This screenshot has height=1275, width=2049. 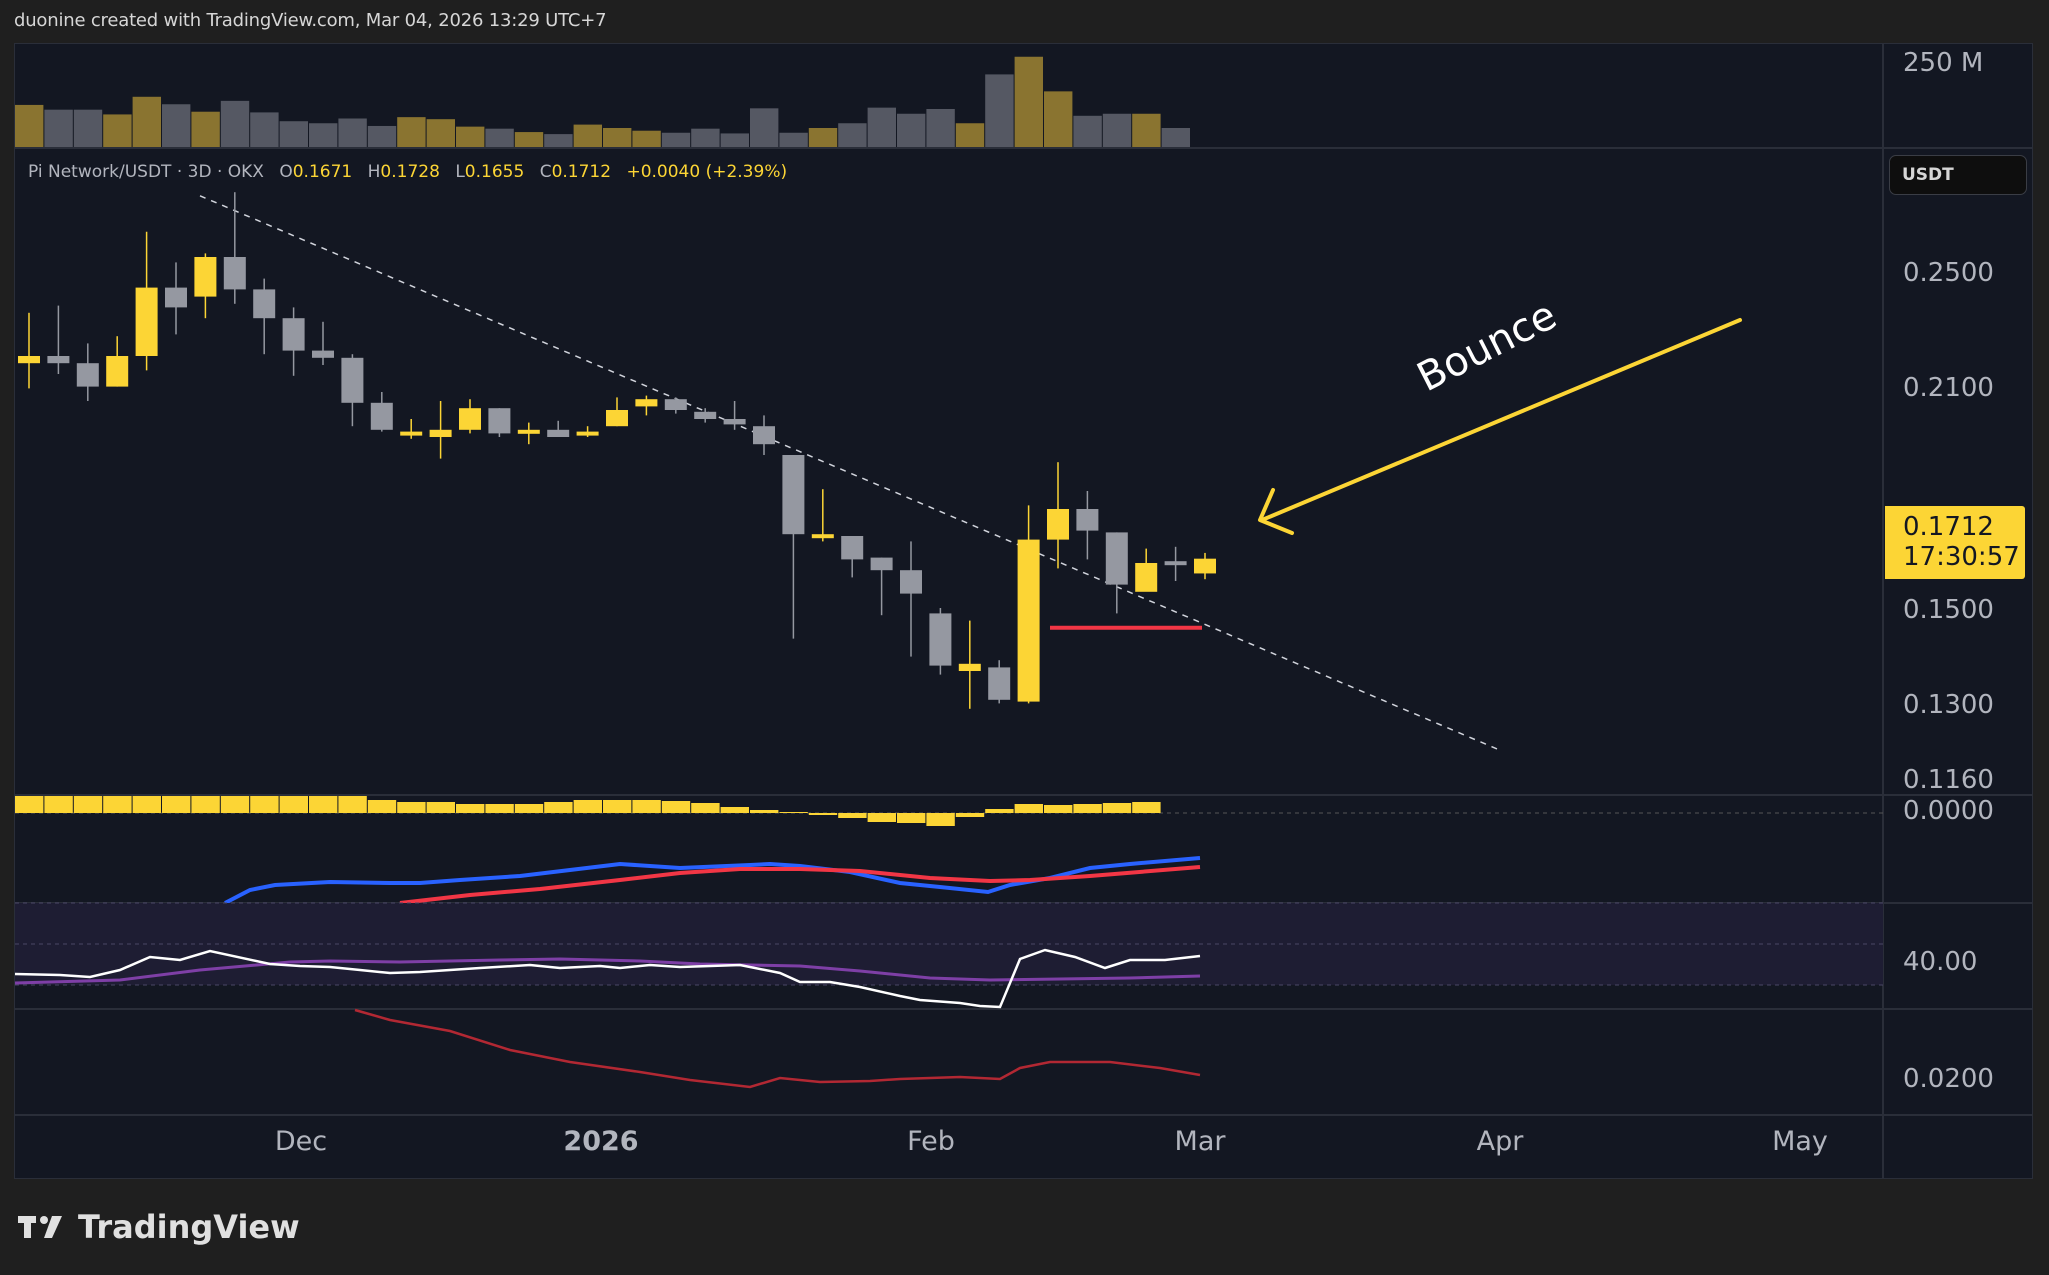 I want to click on tradingview-logo-icon, so click(x=40, y=1227).